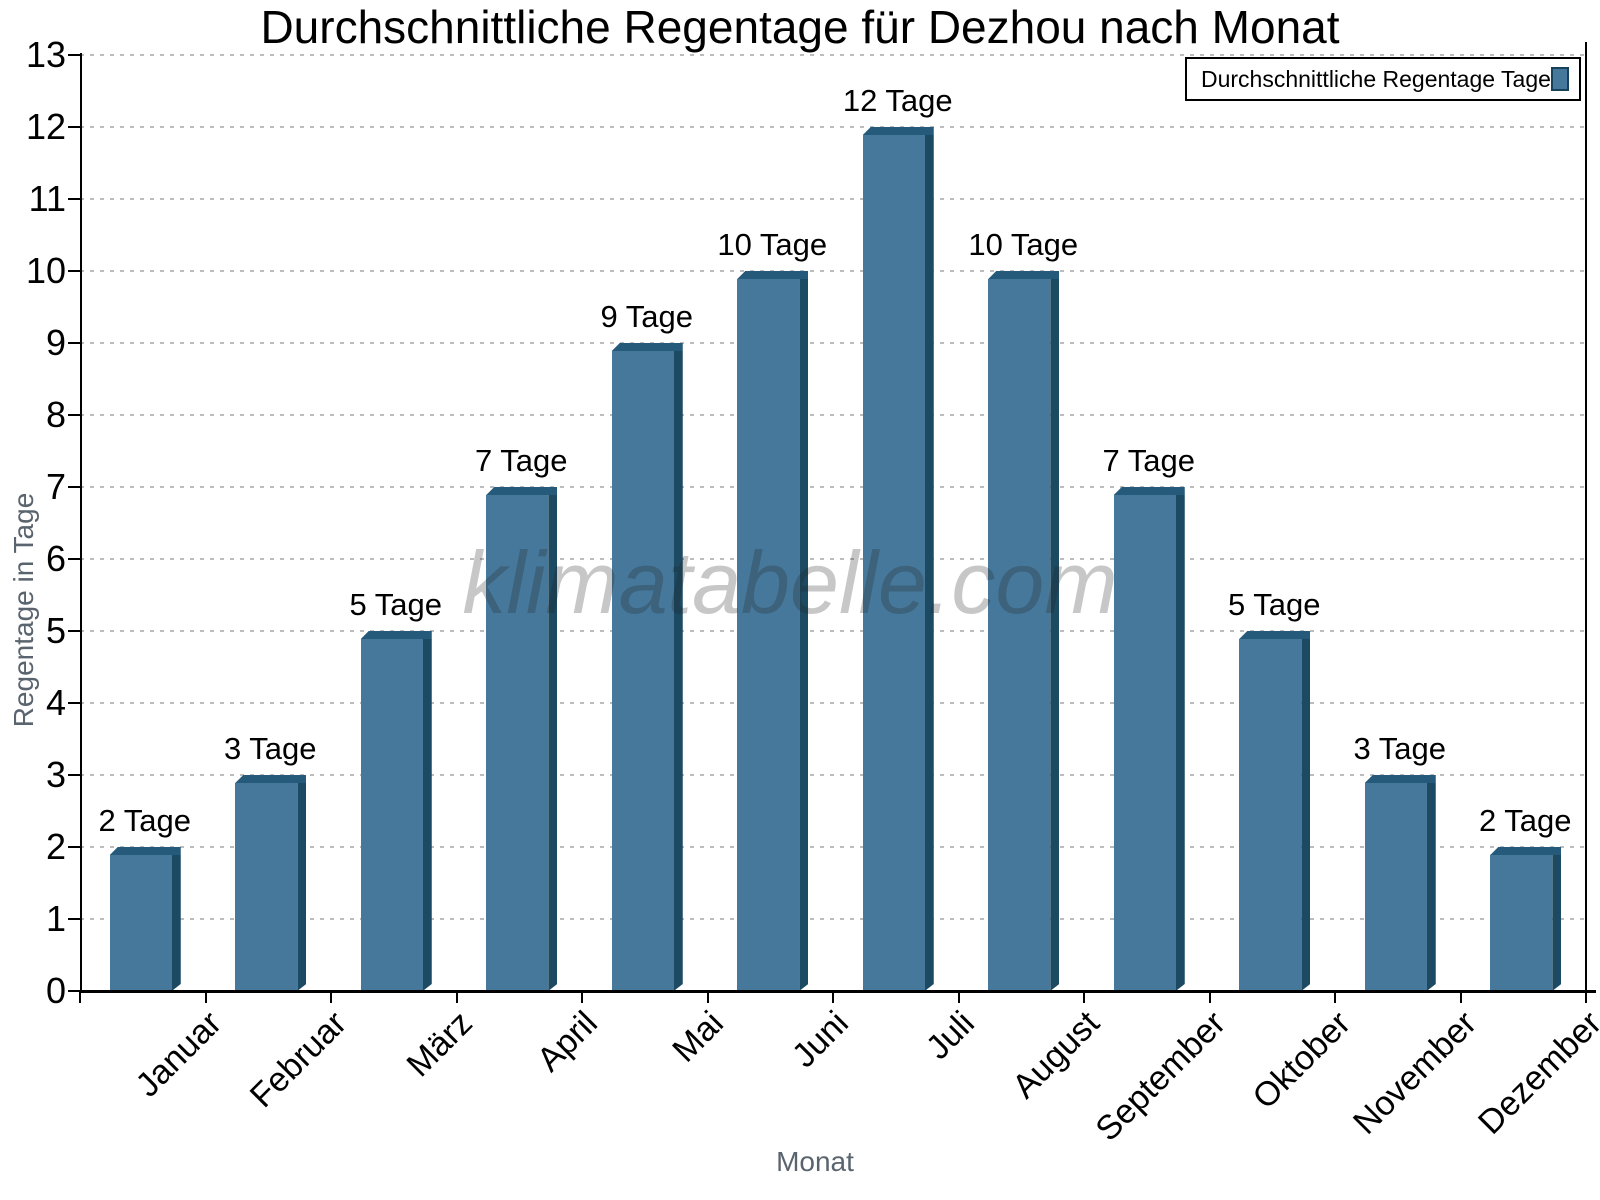 This screenshot has height=1200, width=1600. Describe the element at coordinates (838, 991) in the screenshot. I see `x-axis-line` at that location.